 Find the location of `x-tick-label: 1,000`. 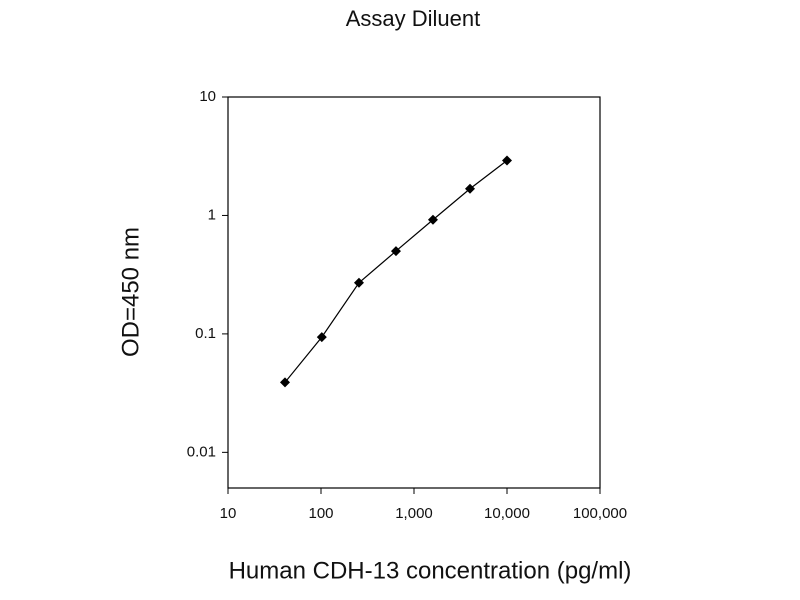

x-tick-label: 1,000 is located at coordinates (414, 513).